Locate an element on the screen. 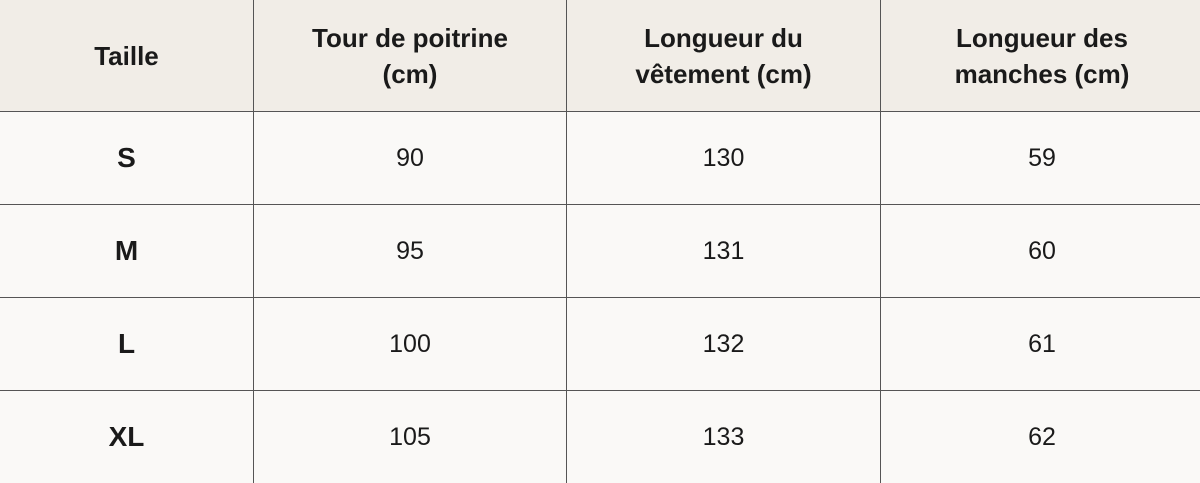  value-cell: 105 is located at coordinates (410, 436).